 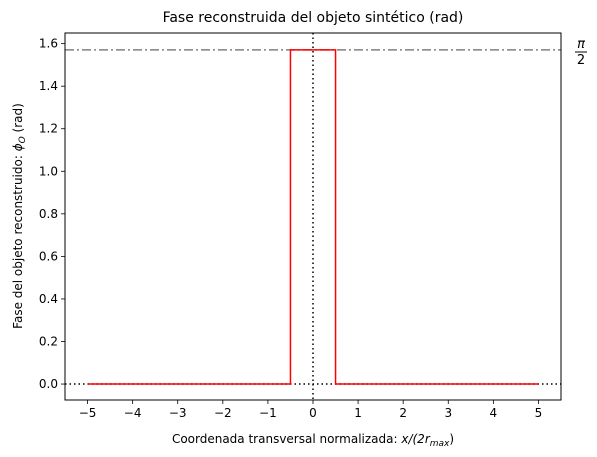 I want to click on pi-label-denominator: 2, so click(x=581, y=60).